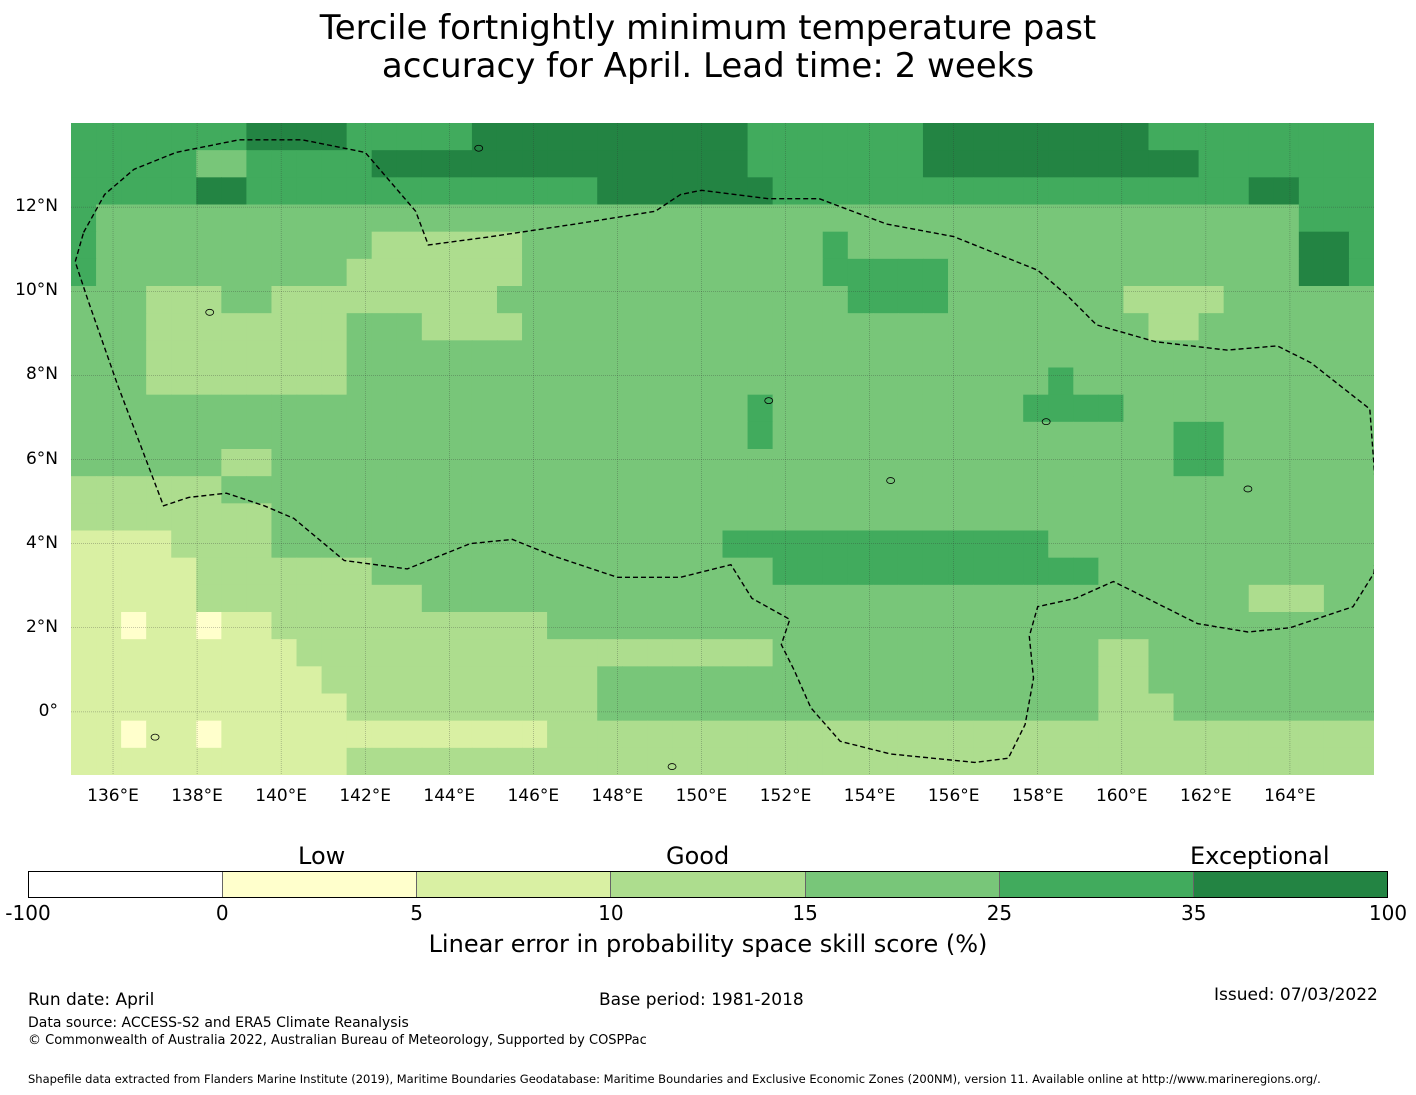  Describe the element at coordinates (1206, 796) in the screenshot. I see `longitude-tick-label: 162°E` at that location.